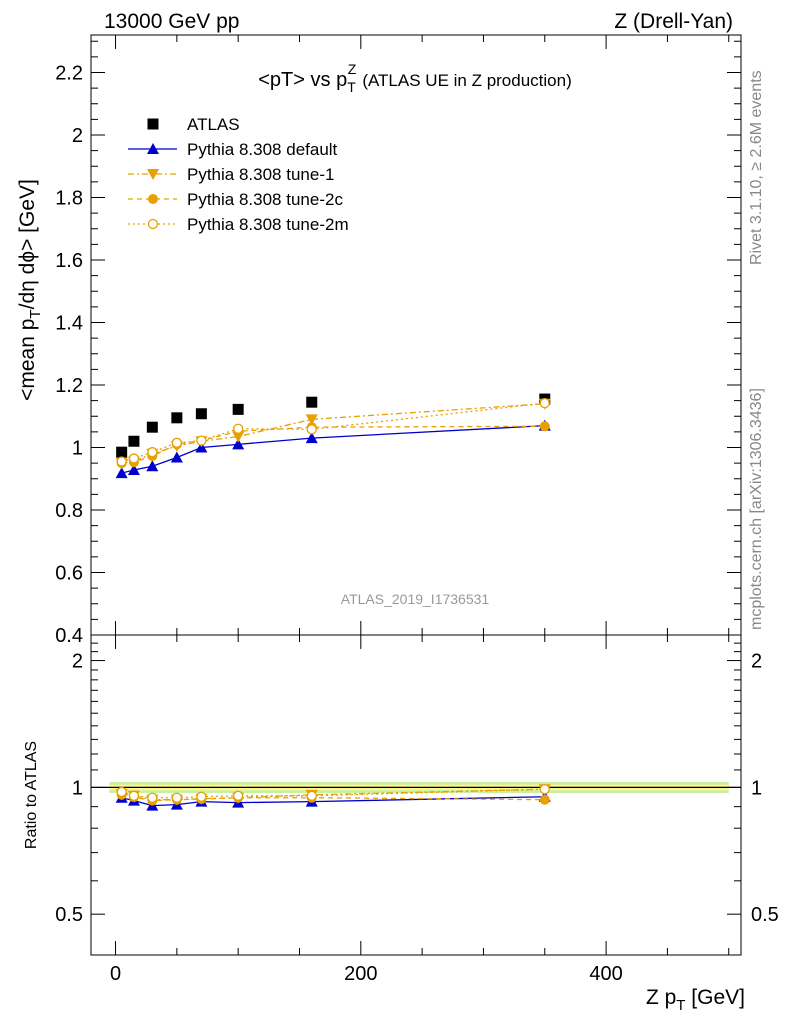 The image size is (786, 1024). Describe the element at coordinates (605, 974) in the screenshot. I see `x-tick-label: 400` at that location.